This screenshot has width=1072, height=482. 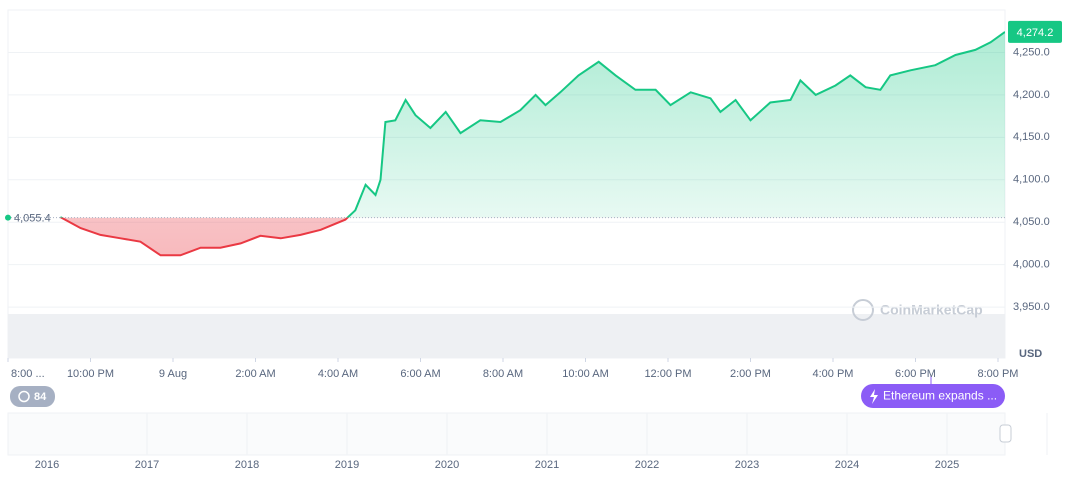 What do you see at coordinates (420, 374) in the screenshot?
I see `x-tick-label: 6:00 AM` at bounding box center [420, 374].